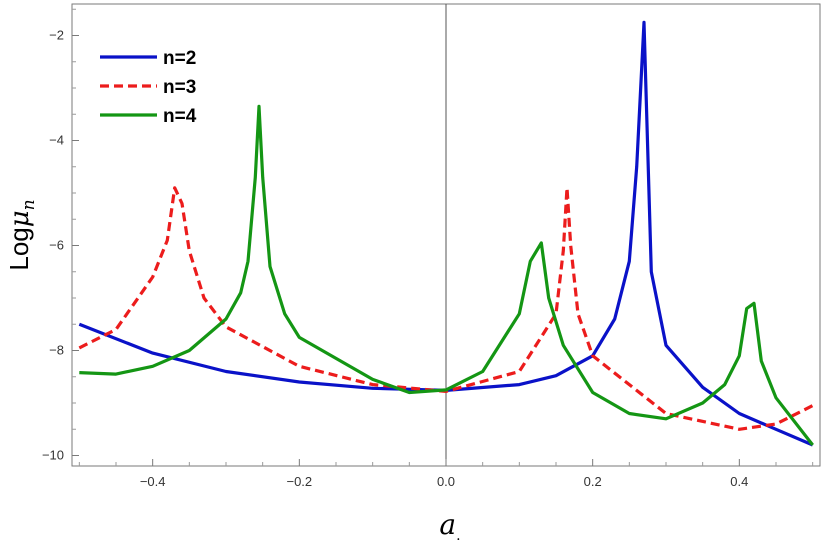 The height and width of the screenshot is (545, 830). Describe the element at coordinates (148, 87) in the screenshot. I see `legend: n=2 n=3 n=4` at that location.